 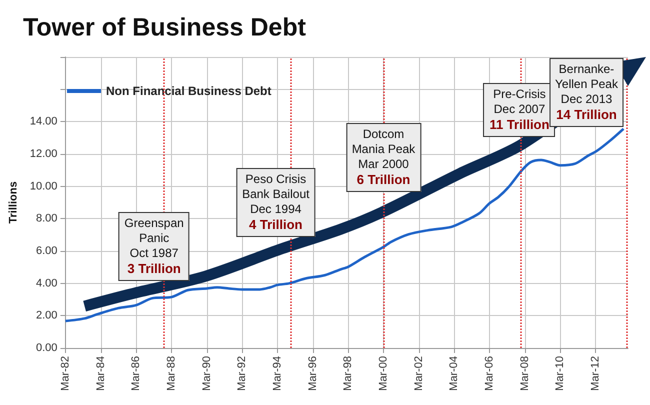 What do you see at coordinates (44, 154) in the screenshot?
I see `y-tick-label: 12.00` at bounding box center [44, 154].